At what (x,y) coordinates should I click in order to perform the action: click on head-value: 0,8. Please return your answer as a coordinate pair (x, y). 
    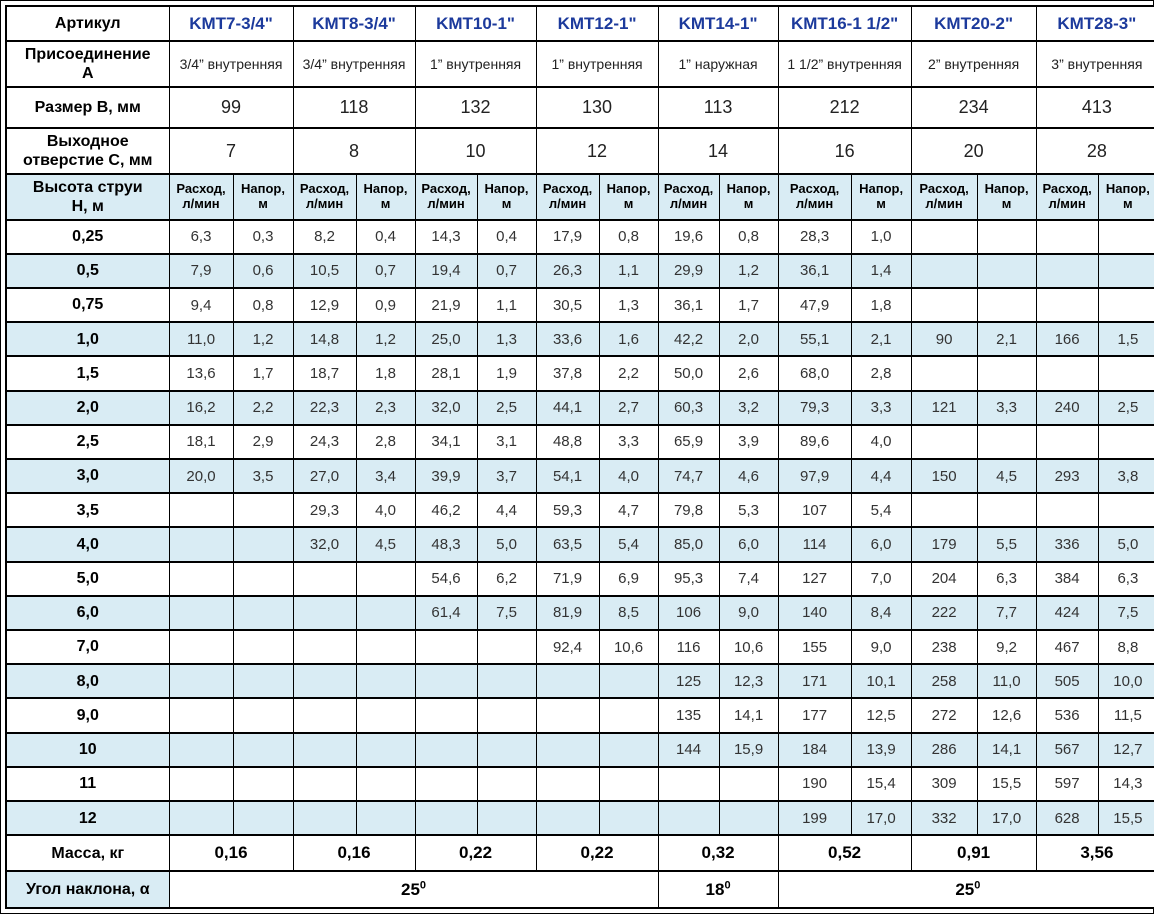
    Looking at the image, I should click on (748, 236).